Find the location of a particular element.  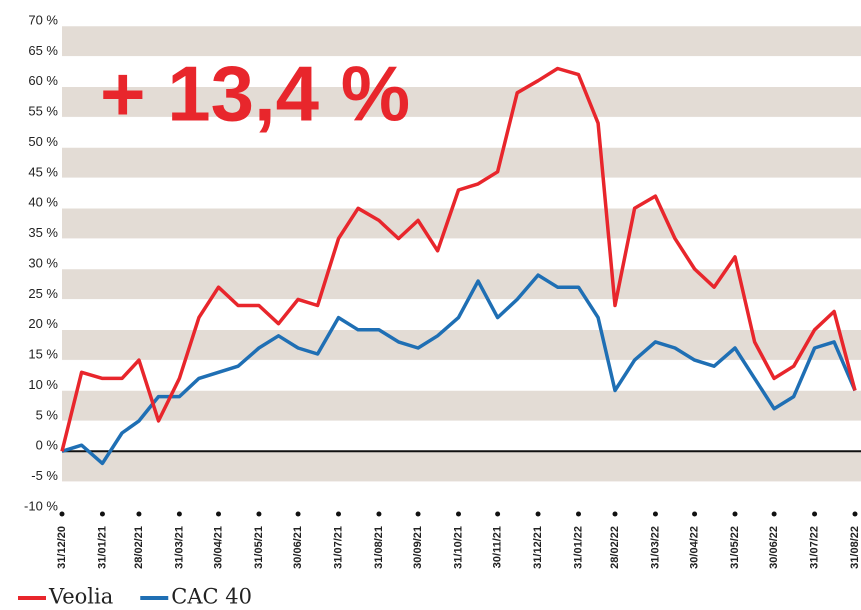

y-tick-label: 40 % is located at coordinates (43, 202).